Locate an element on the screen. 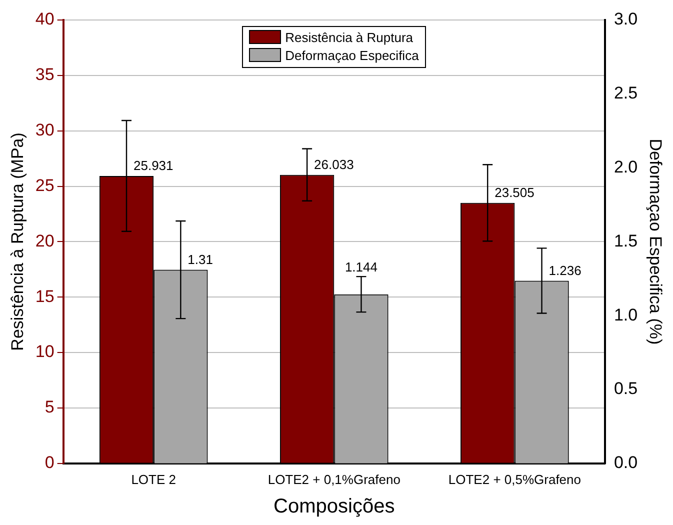 The height and width of the screenshot is (525, 673). y-tick-label: 0 is located at coordinates (49, 462).